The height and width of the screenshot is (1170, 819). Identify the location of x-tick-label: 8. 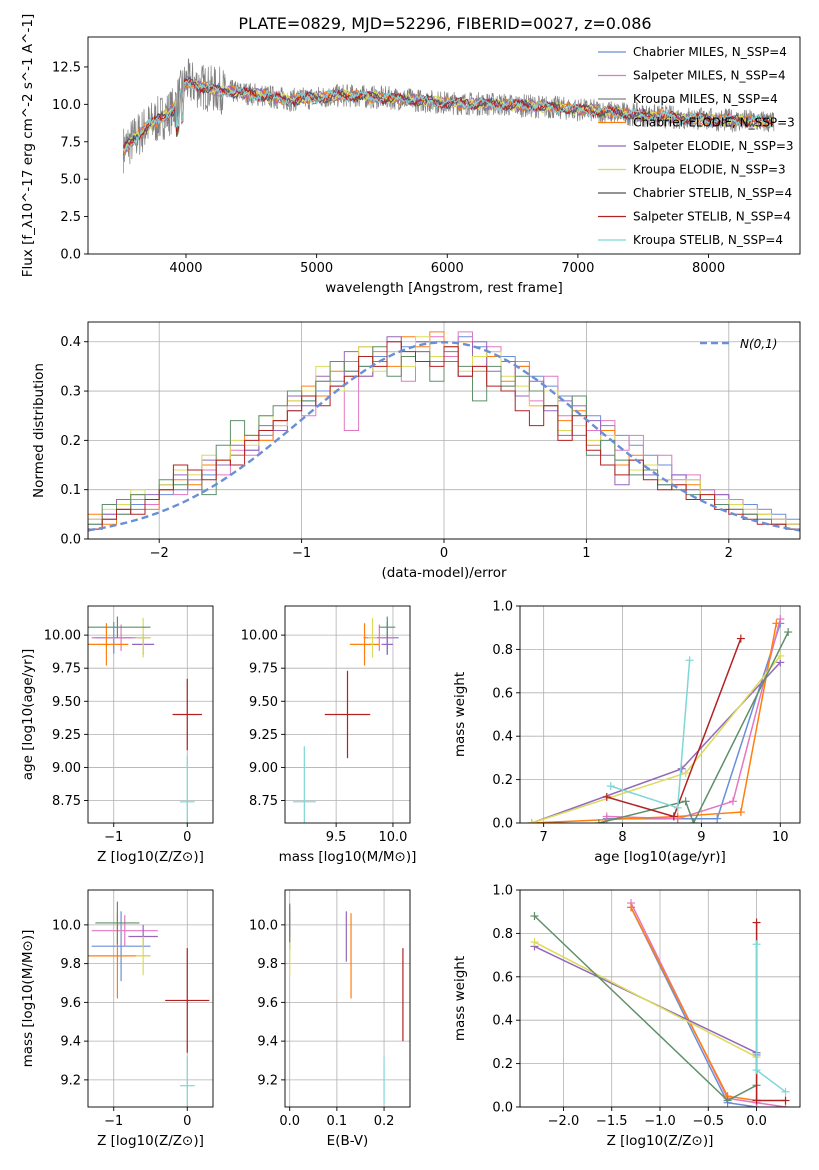
(622, 837).